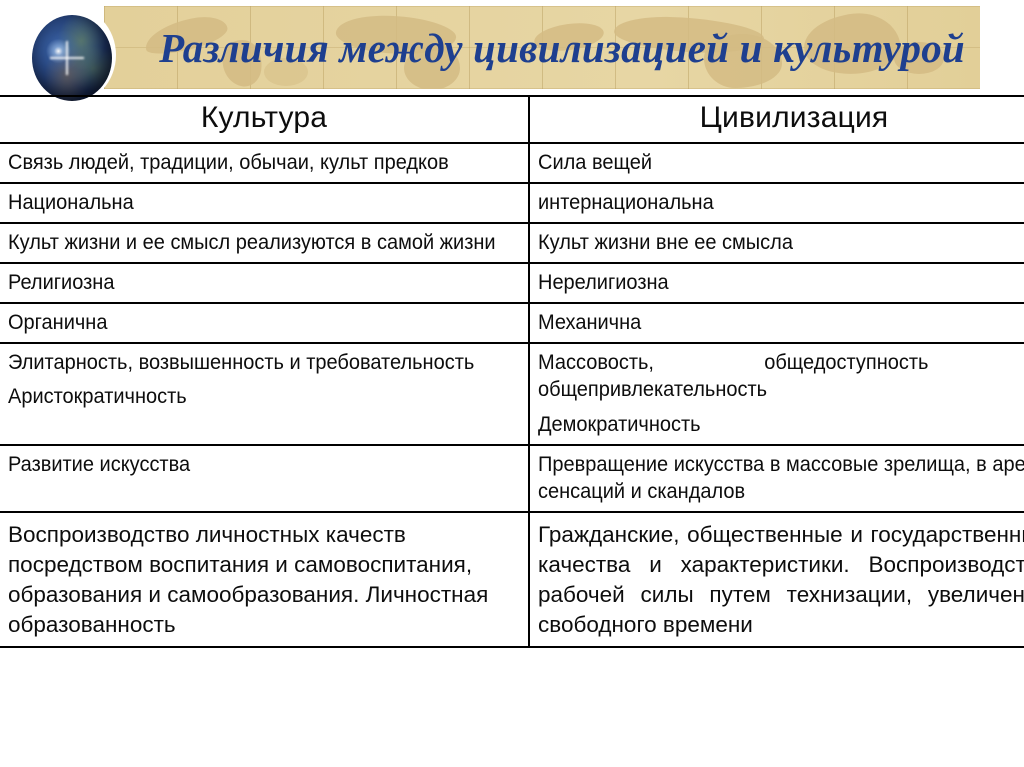 The height and width of the screenshot is (767, 1024). What do you see at coordinates (562, 47) in the screenshot?
I see `page-title: Различия между цивилизацией и культурой` at bounding box center [562, 47].